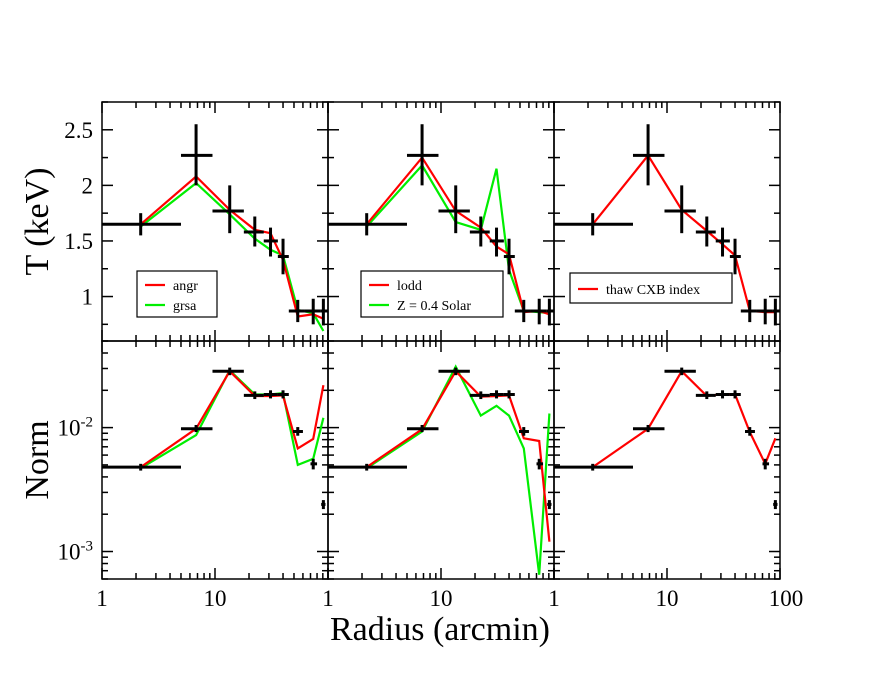 The image size is (881, 681). Describe the element at coordinates (458, 455) in the screenshot. I see `series-line-lodd` at that location.